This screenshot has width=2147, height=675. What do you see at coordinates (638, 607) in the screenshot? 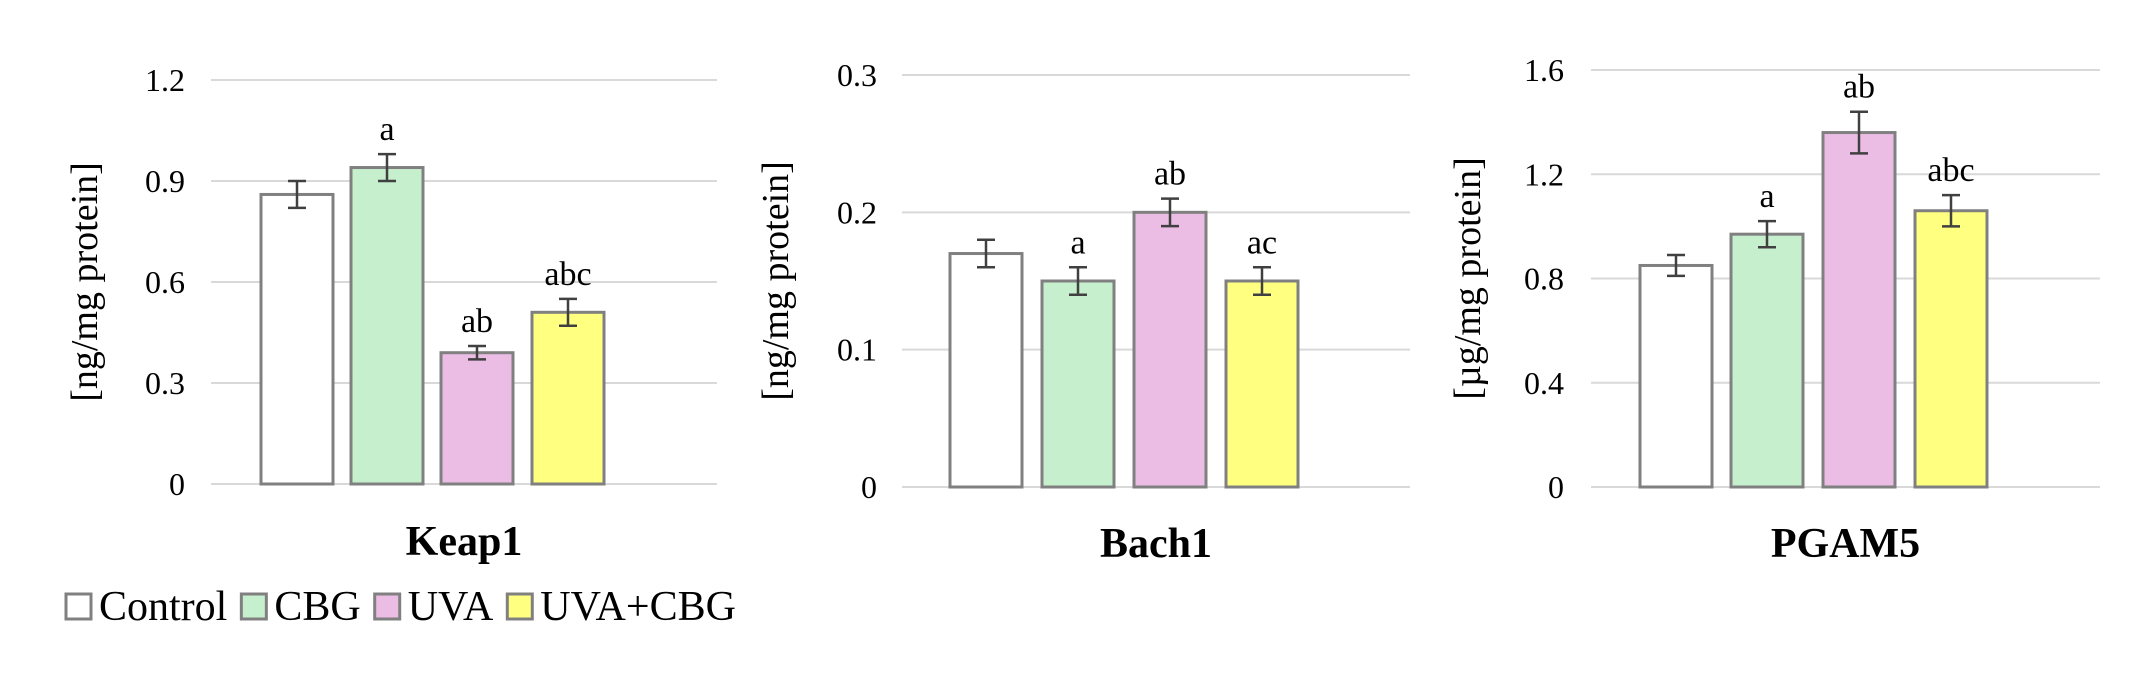
I see `legend-label: UVA+CBG` at bounding box center [638, 607].